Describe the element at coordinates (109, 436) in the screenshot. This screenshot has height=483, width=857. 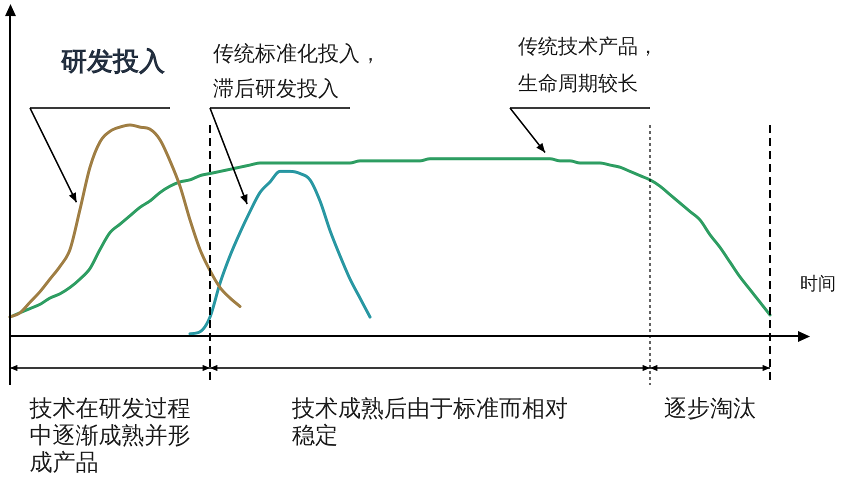
I see `text: 技术在研发过程中逐渐成熟并形成产品` at that location.